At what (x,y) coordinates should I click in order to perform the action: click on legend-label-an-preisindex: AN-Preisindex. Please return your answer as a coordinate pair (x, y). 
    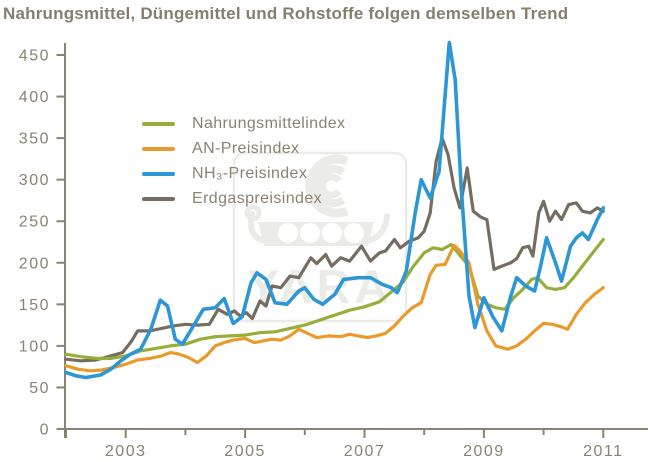
    Looking at the image, I should click on (246, 148).